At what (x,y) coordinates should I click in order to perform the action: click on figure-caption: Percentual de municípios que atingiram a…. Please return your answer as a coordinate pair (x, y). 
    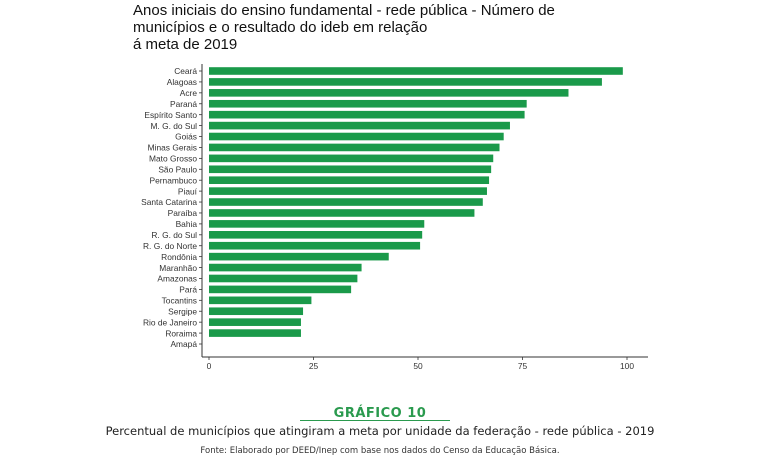
    Looking at the image, I should click on (380, 431).